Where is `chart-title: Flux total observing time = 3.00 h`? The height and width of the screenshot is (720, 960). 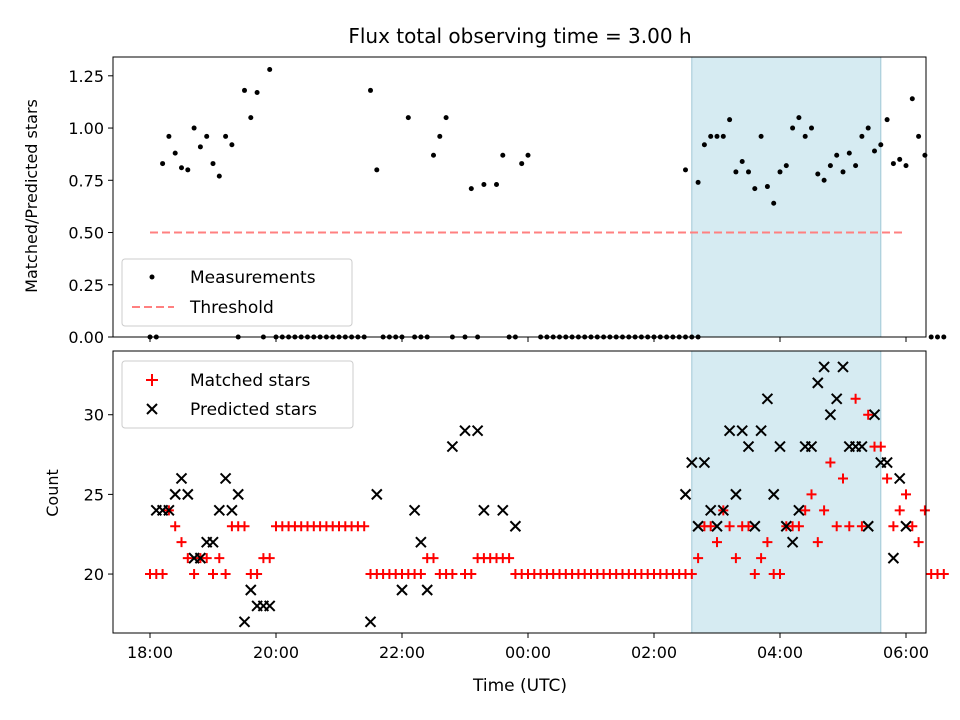 chart-title: Flux total observing time = 3.00 h is located at coordinates (519, 36).